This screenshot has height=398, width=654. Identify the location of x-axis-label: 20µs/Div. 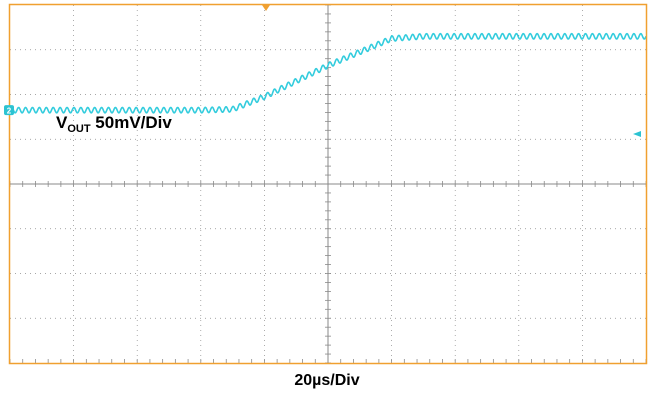
(327, 380).